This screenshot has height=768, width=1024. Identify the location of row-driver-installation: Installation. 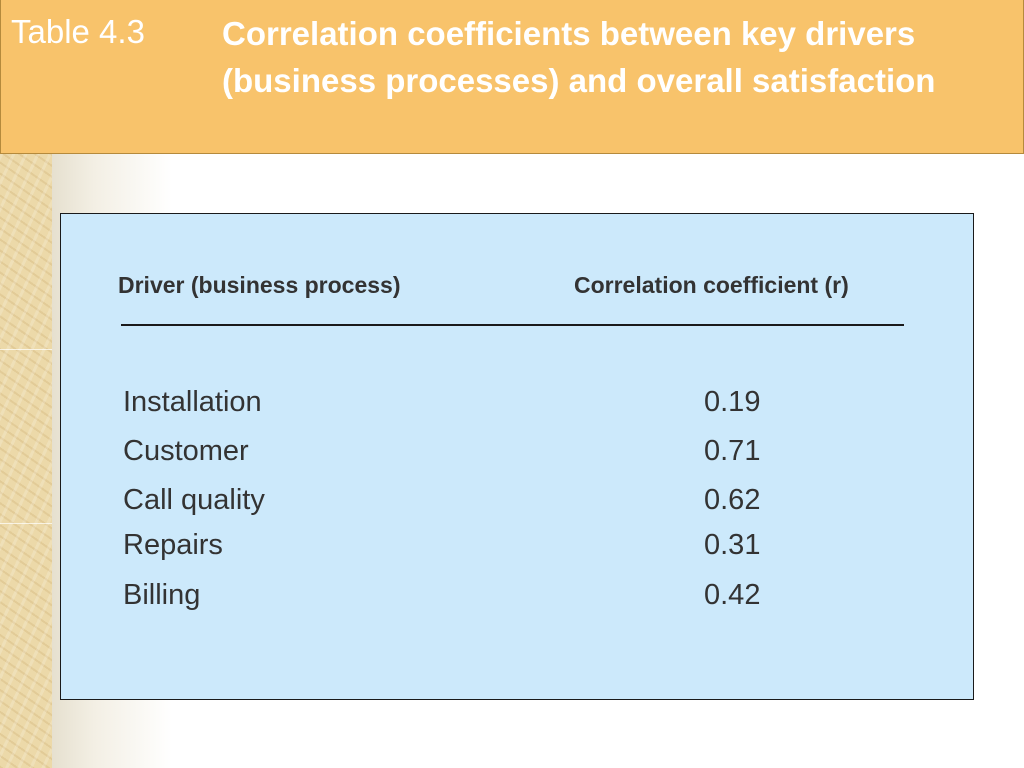
(192, 402).